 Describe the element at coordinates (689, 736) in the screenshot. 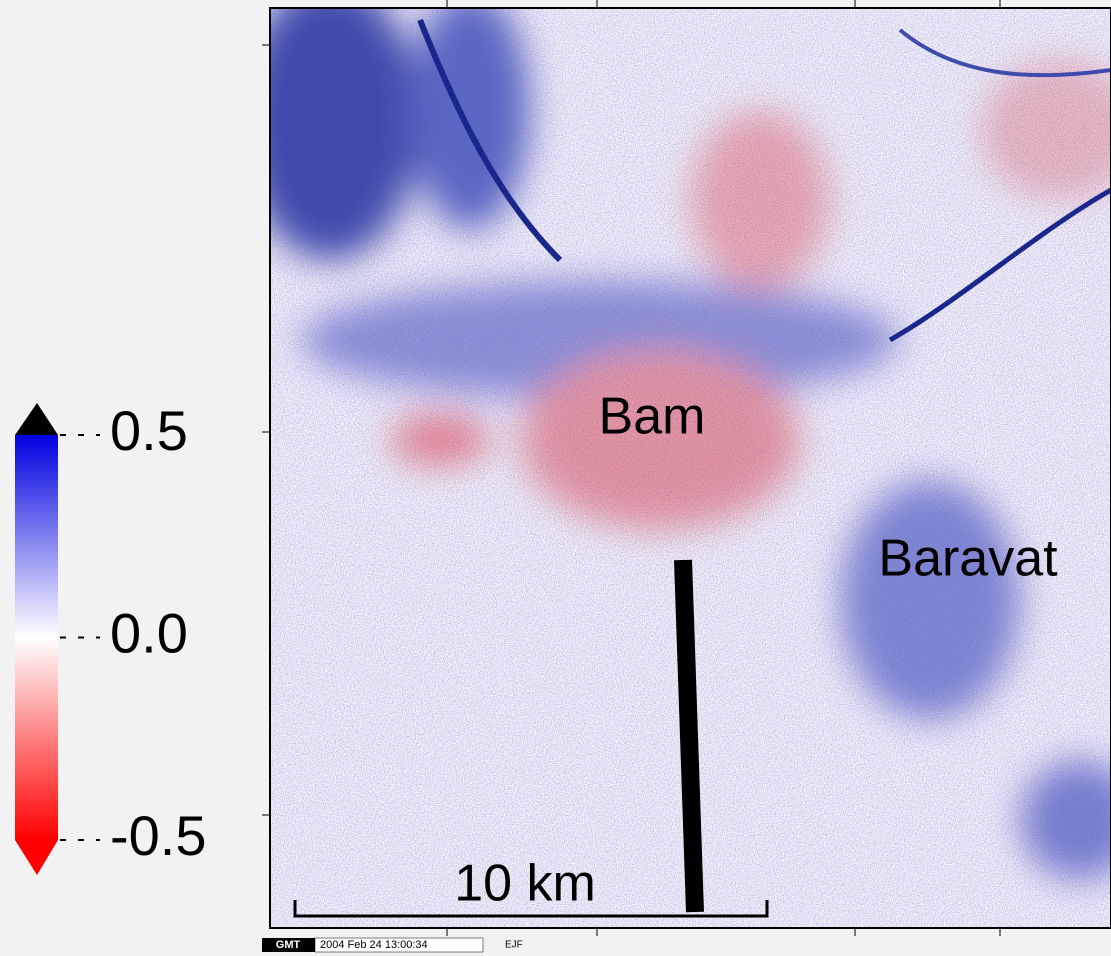

I see `fault-line` at that location.